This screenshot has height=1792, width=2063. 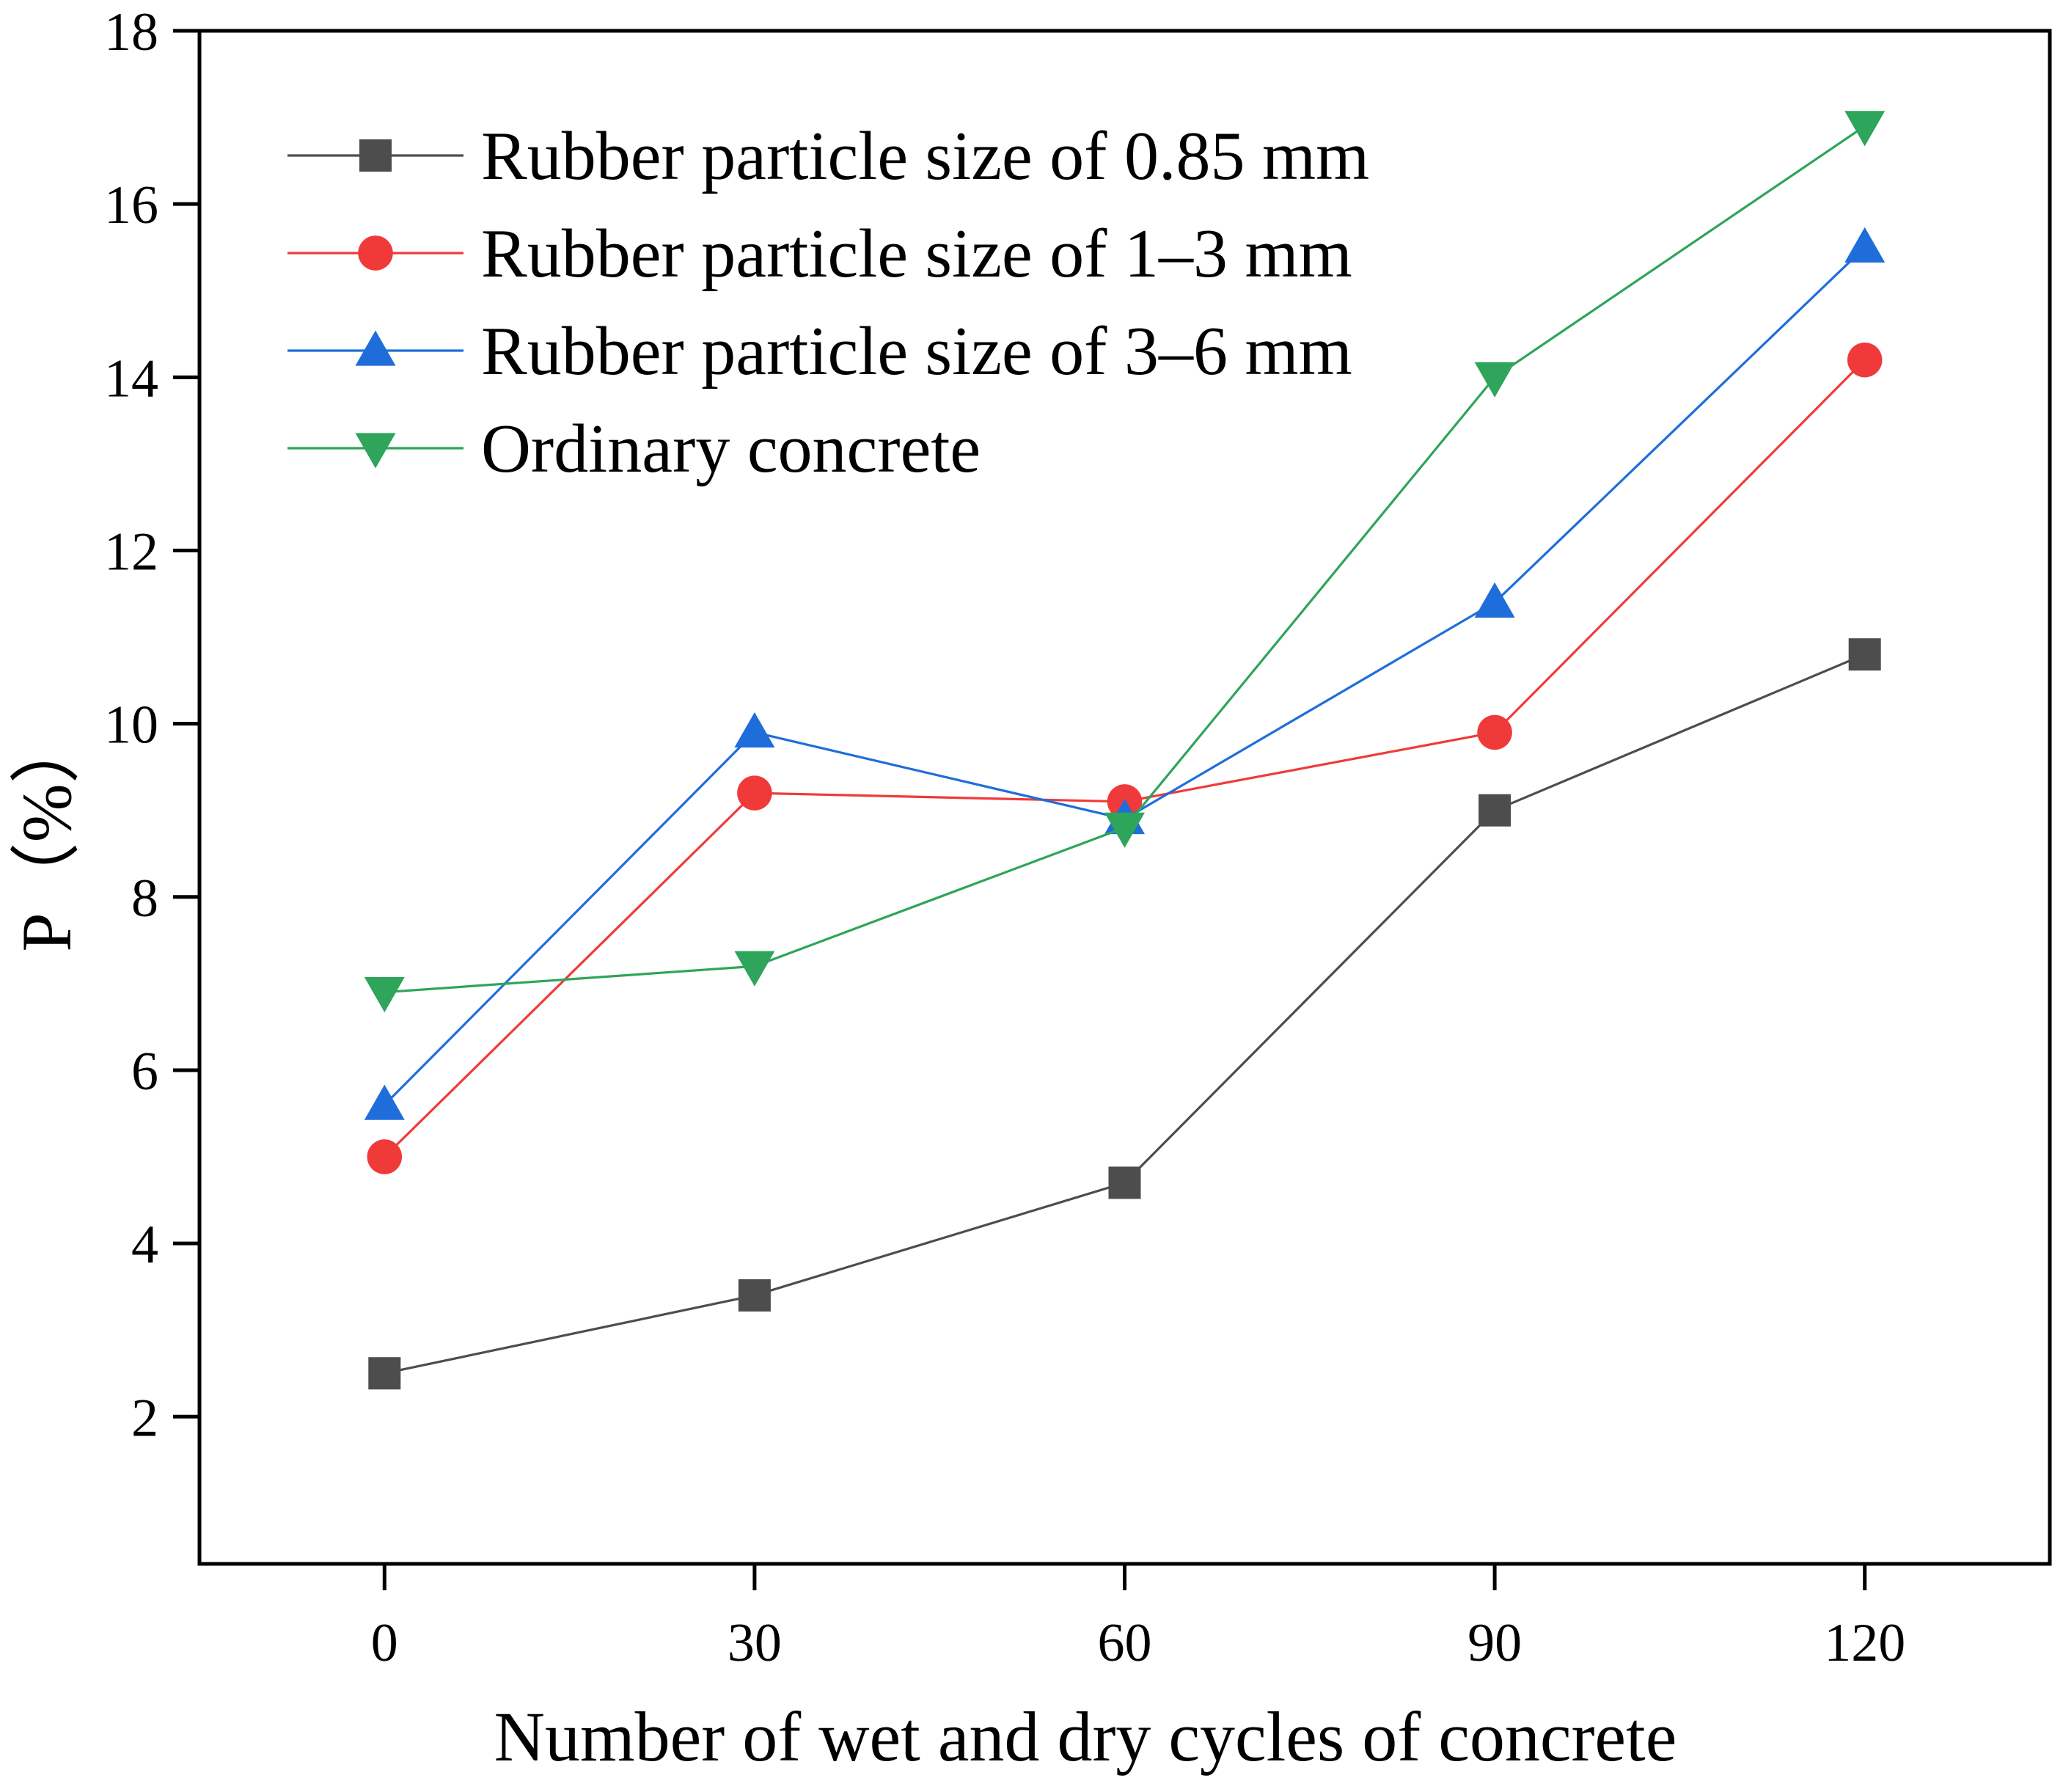 I want to click on y-tick-label: 16, so click(x=131, y=205).